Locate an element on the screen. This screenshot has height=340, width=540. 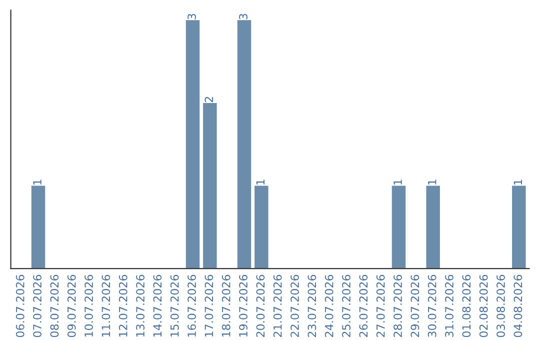
x-tick-label: 27.07.2026 is located at coordinates (380, 305).